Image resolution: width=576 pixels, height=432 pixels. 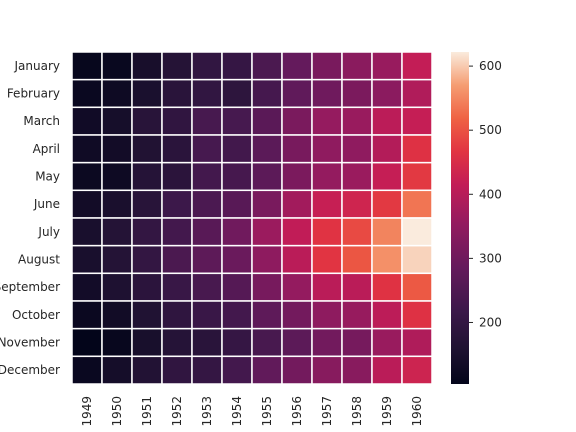 I want to click on y-tick-label: June, so click(x=46, y=204).